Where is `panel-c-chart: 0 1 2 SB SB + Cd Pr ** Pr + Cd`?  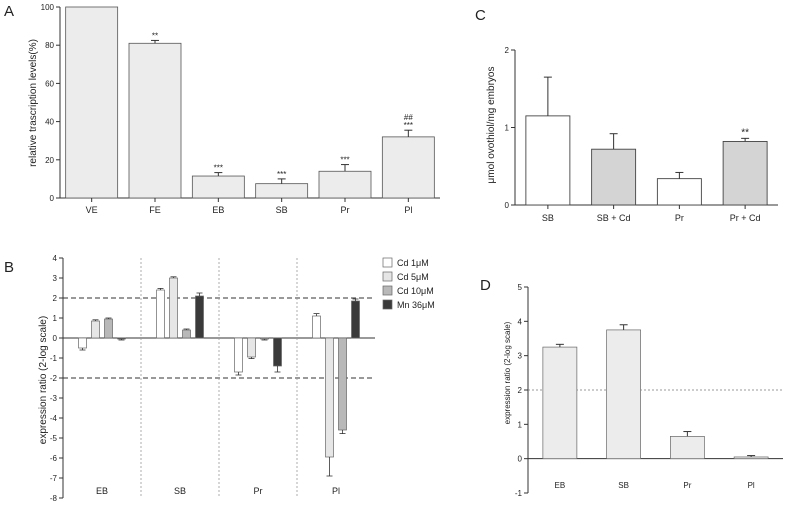 panel-c-chart: 0 1 2 SB SB + Cd Pr ** Pr + Cd is located at coordinates (641, 134).